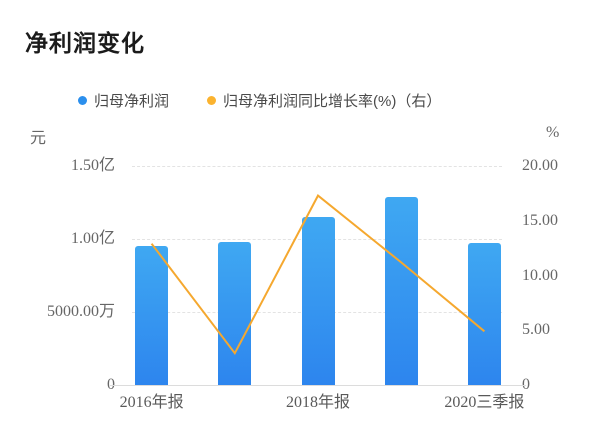 Image resolution: width=600 pixels, height=446 pixels. Describe the element at coordinates (317, 402) in the screenshot. I see `x-axis-label-2018年报: 2018年报` at that location.